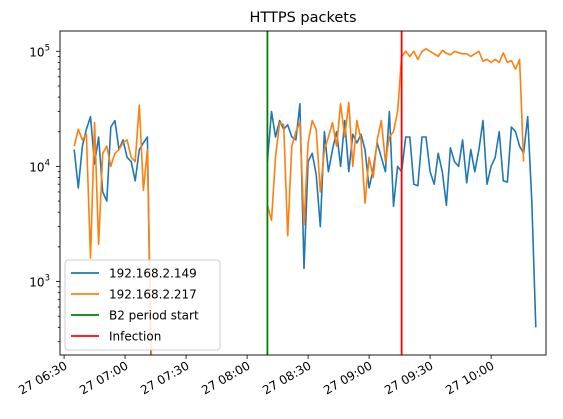 Image resolution: width=563 pixels, height=419 pixels. I want to click on legend-box, so click(142, 305).